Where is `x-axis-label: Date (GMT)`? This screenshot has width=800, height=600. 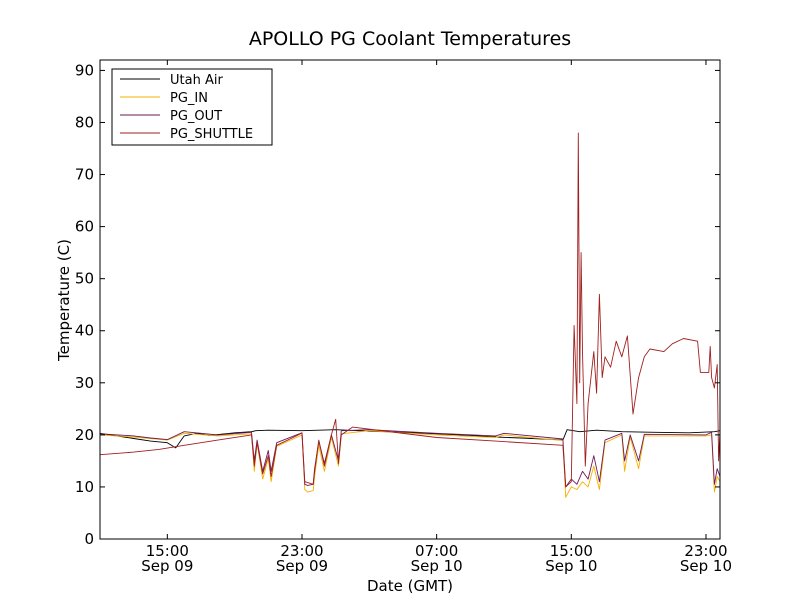
x-axis-label: Date (GMT) is located at coordinates (410, 586).